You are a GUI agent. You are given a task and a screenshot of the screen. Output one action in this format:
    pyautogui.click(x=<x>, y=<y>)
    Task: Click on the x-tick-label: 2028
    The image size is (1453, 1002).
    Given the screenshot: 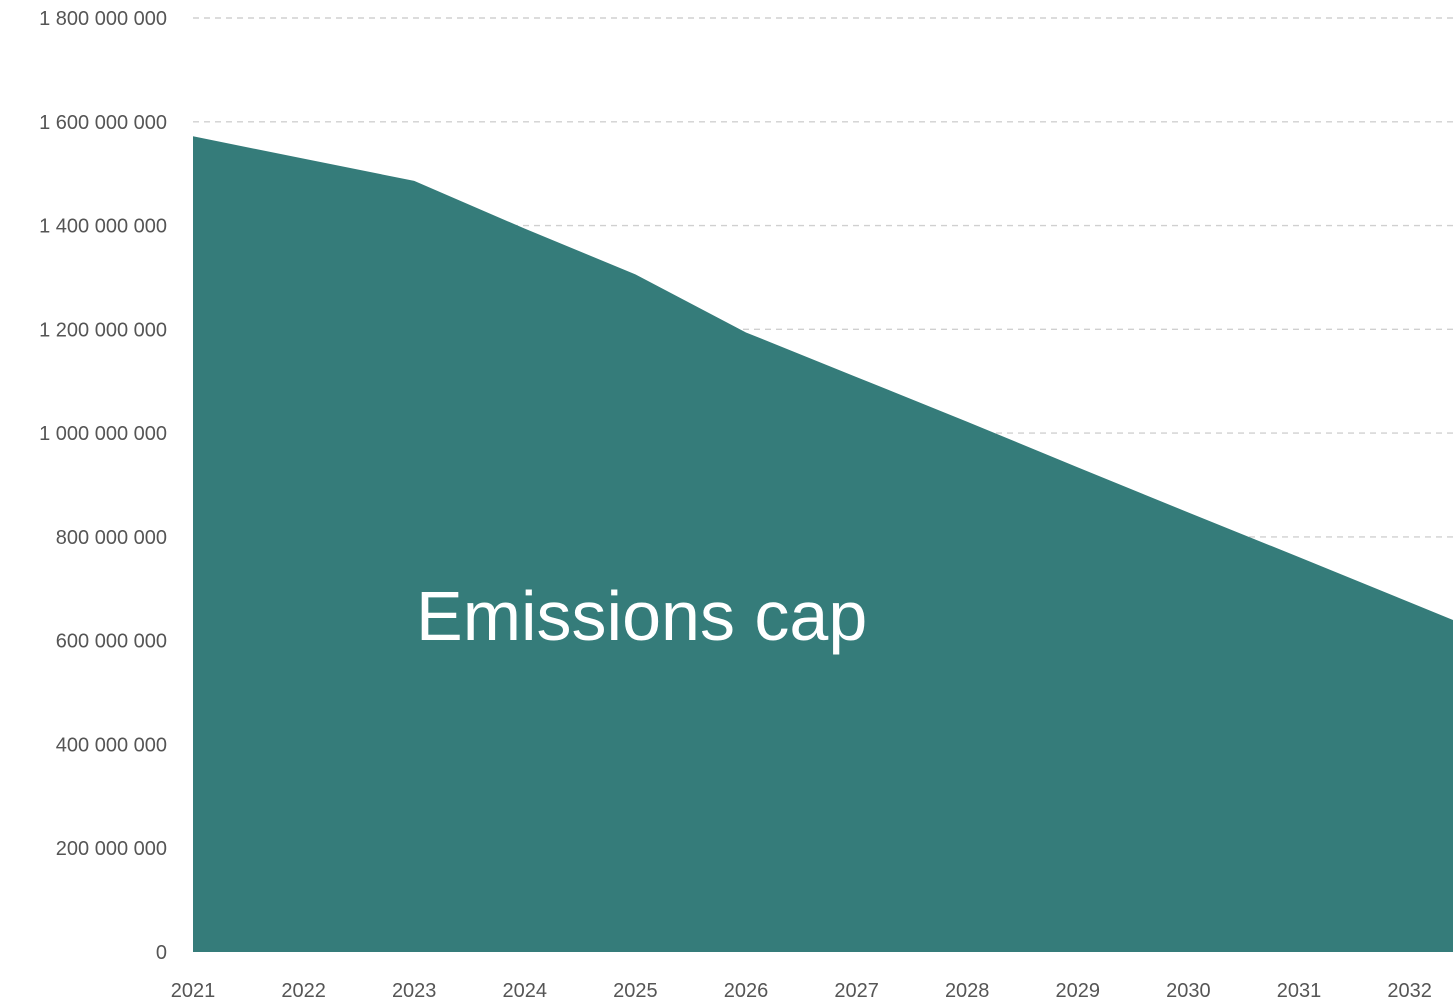 What is the action you would take?
    pyautogui.click(x=967, y=991)
    